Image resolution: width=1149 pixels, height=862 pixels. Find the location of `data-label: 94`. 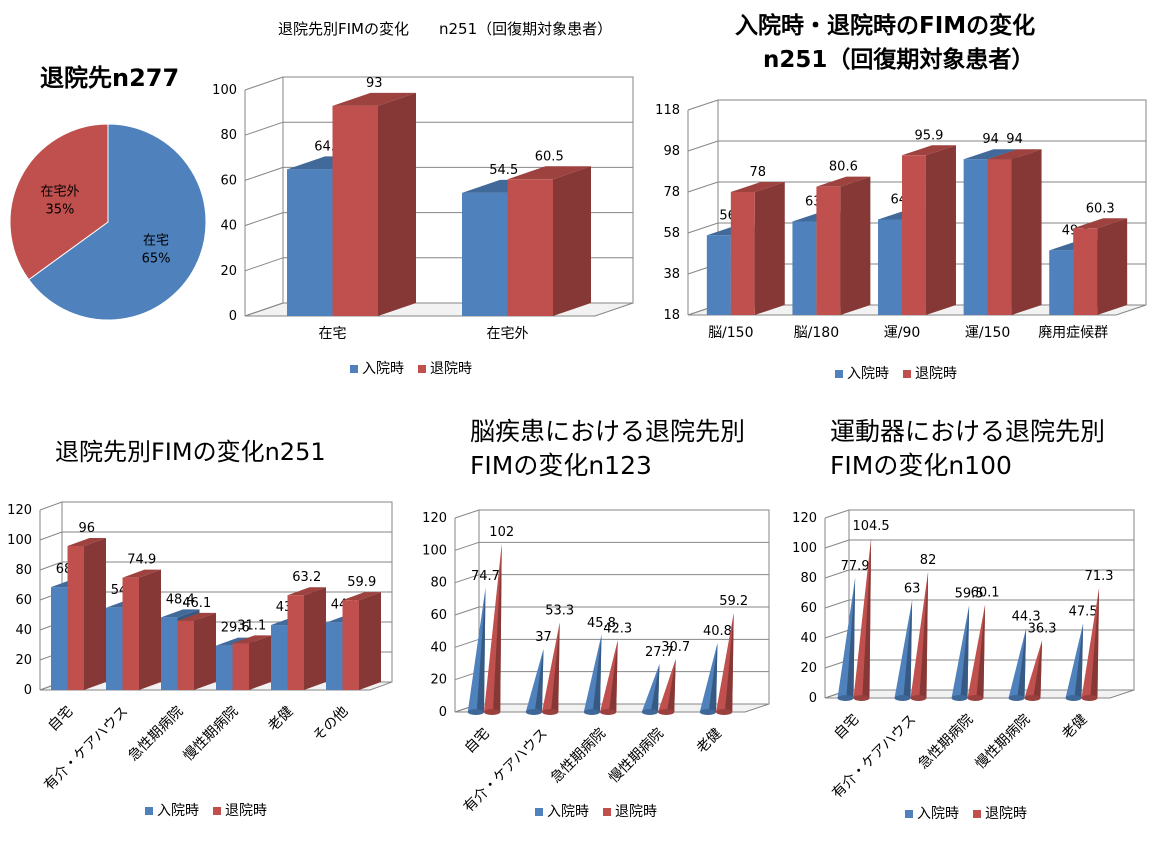

data-label: 94 is located at coordinates (1014, 139).